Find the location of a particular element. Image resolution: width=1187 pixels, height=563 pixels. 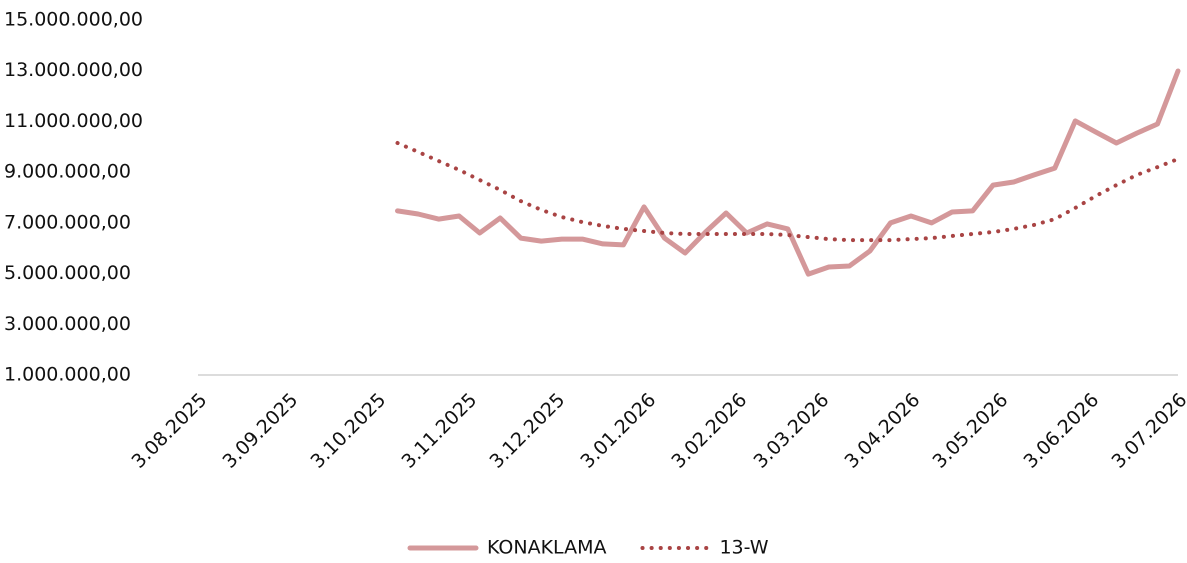

y-tick-label: 3.000.000,00 is located at coordinates (67, 324).